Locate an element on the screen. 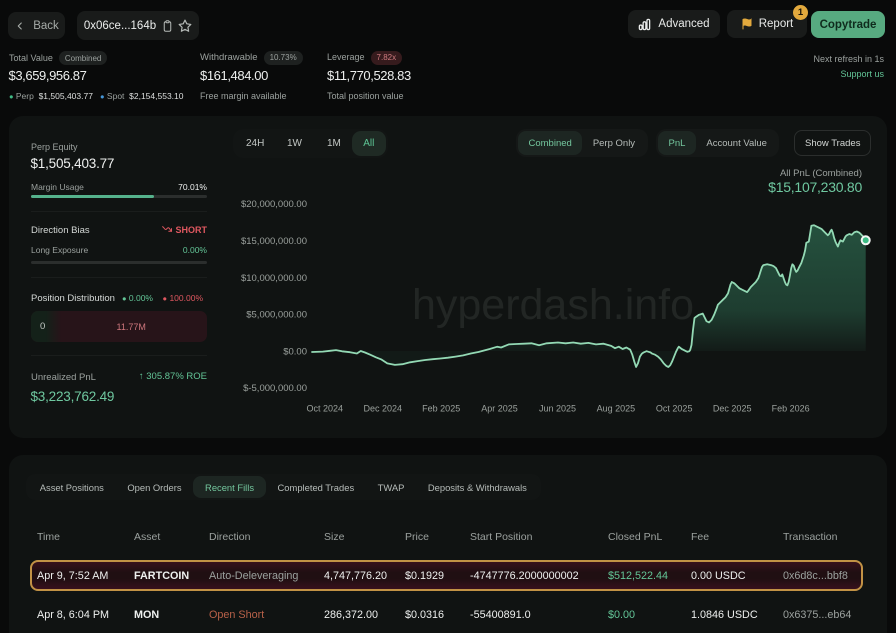  svg-text: $15,000,000.00 is located at coordinates (274, 241).